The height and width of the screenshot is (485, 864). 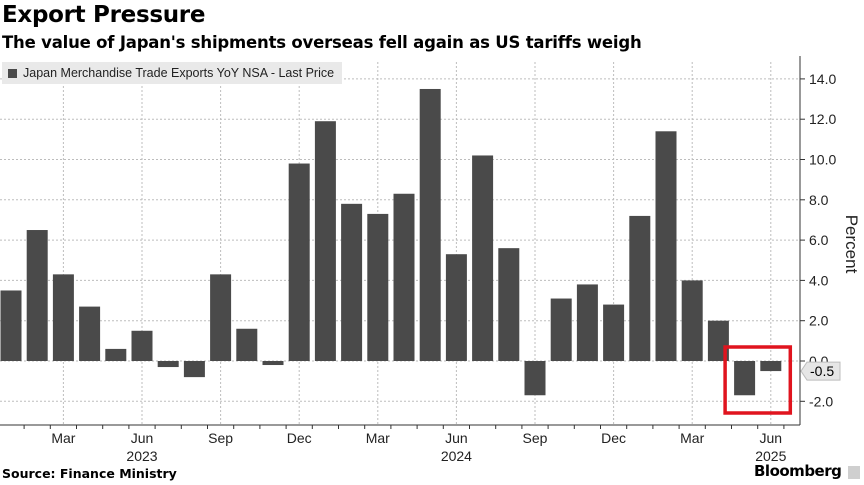 I want to click on last-value-label: -0.5, so click(x=822, y=371).